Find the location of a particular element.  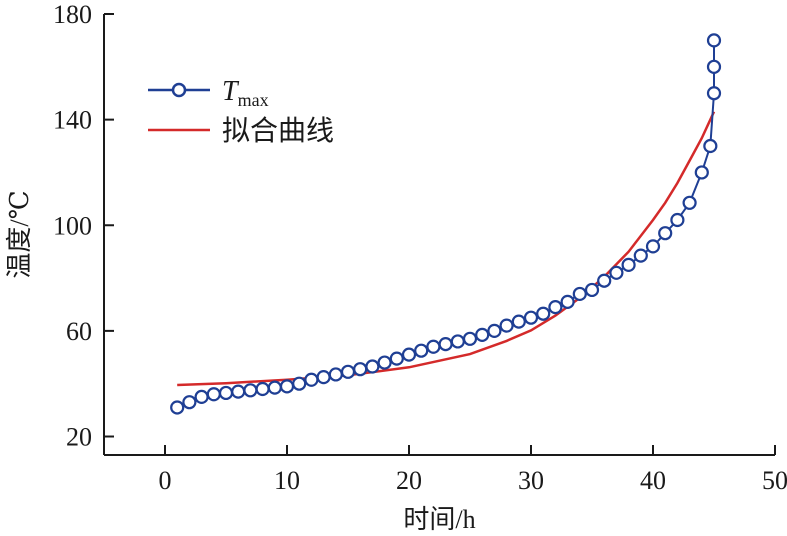

y-tick-label: 100 is located at coordinates (72, 225).